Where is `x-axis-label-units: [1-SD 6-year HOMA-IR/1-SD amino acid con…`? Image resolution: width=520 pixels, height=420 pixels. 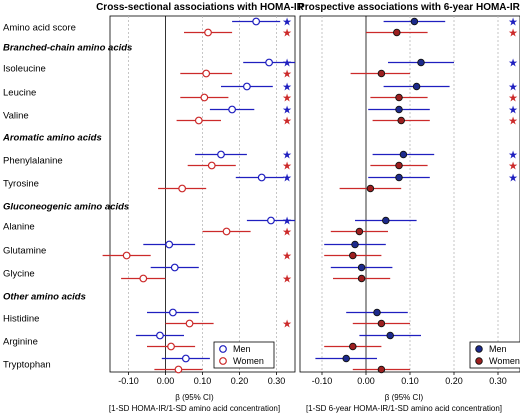 x-axis-label-units: [1-SD 6-year HOMA-IR/1-SD amino acid con… is located at coordinates (404, 408).